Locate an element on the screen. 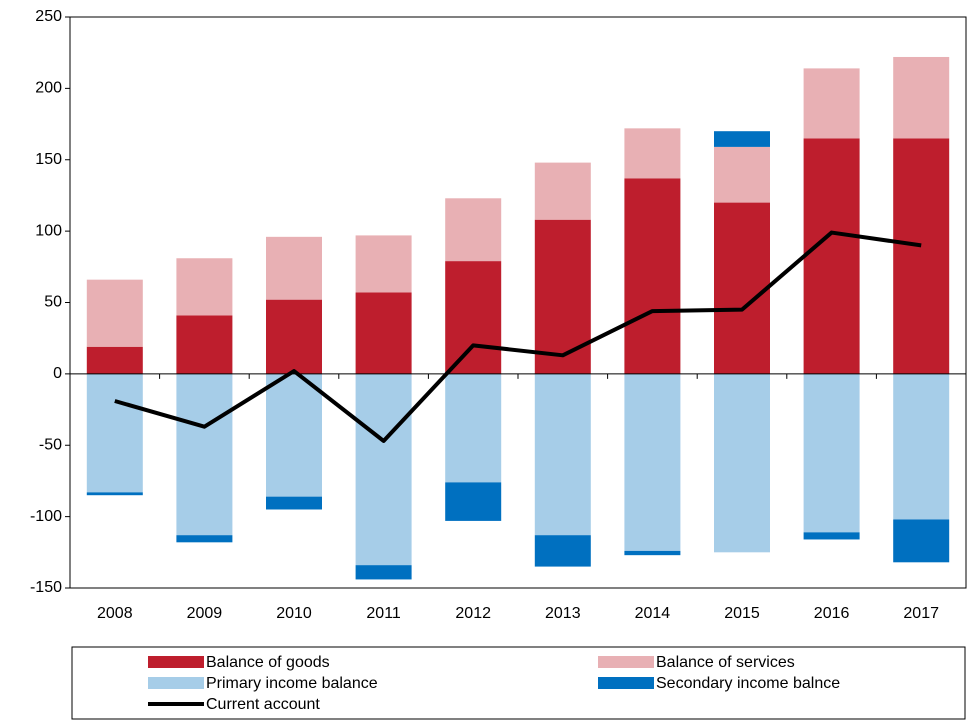  legend-box is located at coordinates (518, 683).